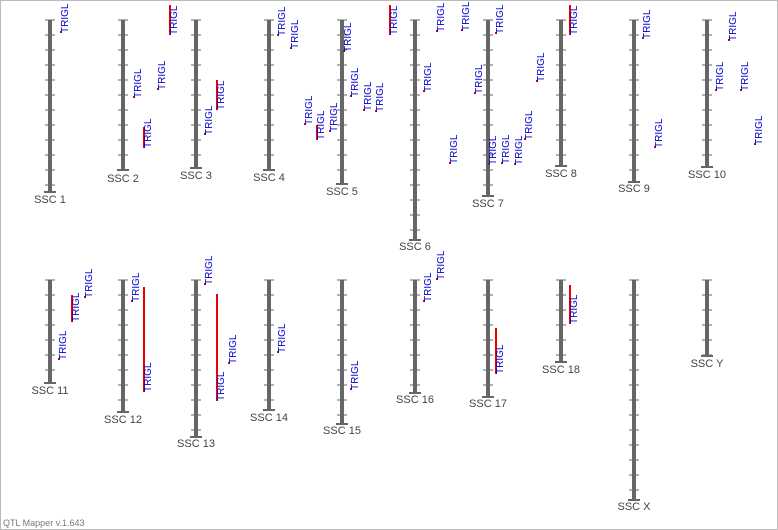  Describe the element at coordinates (561, 174) in the screenshot. I see `chromosome-label: SSC 8` at that location.